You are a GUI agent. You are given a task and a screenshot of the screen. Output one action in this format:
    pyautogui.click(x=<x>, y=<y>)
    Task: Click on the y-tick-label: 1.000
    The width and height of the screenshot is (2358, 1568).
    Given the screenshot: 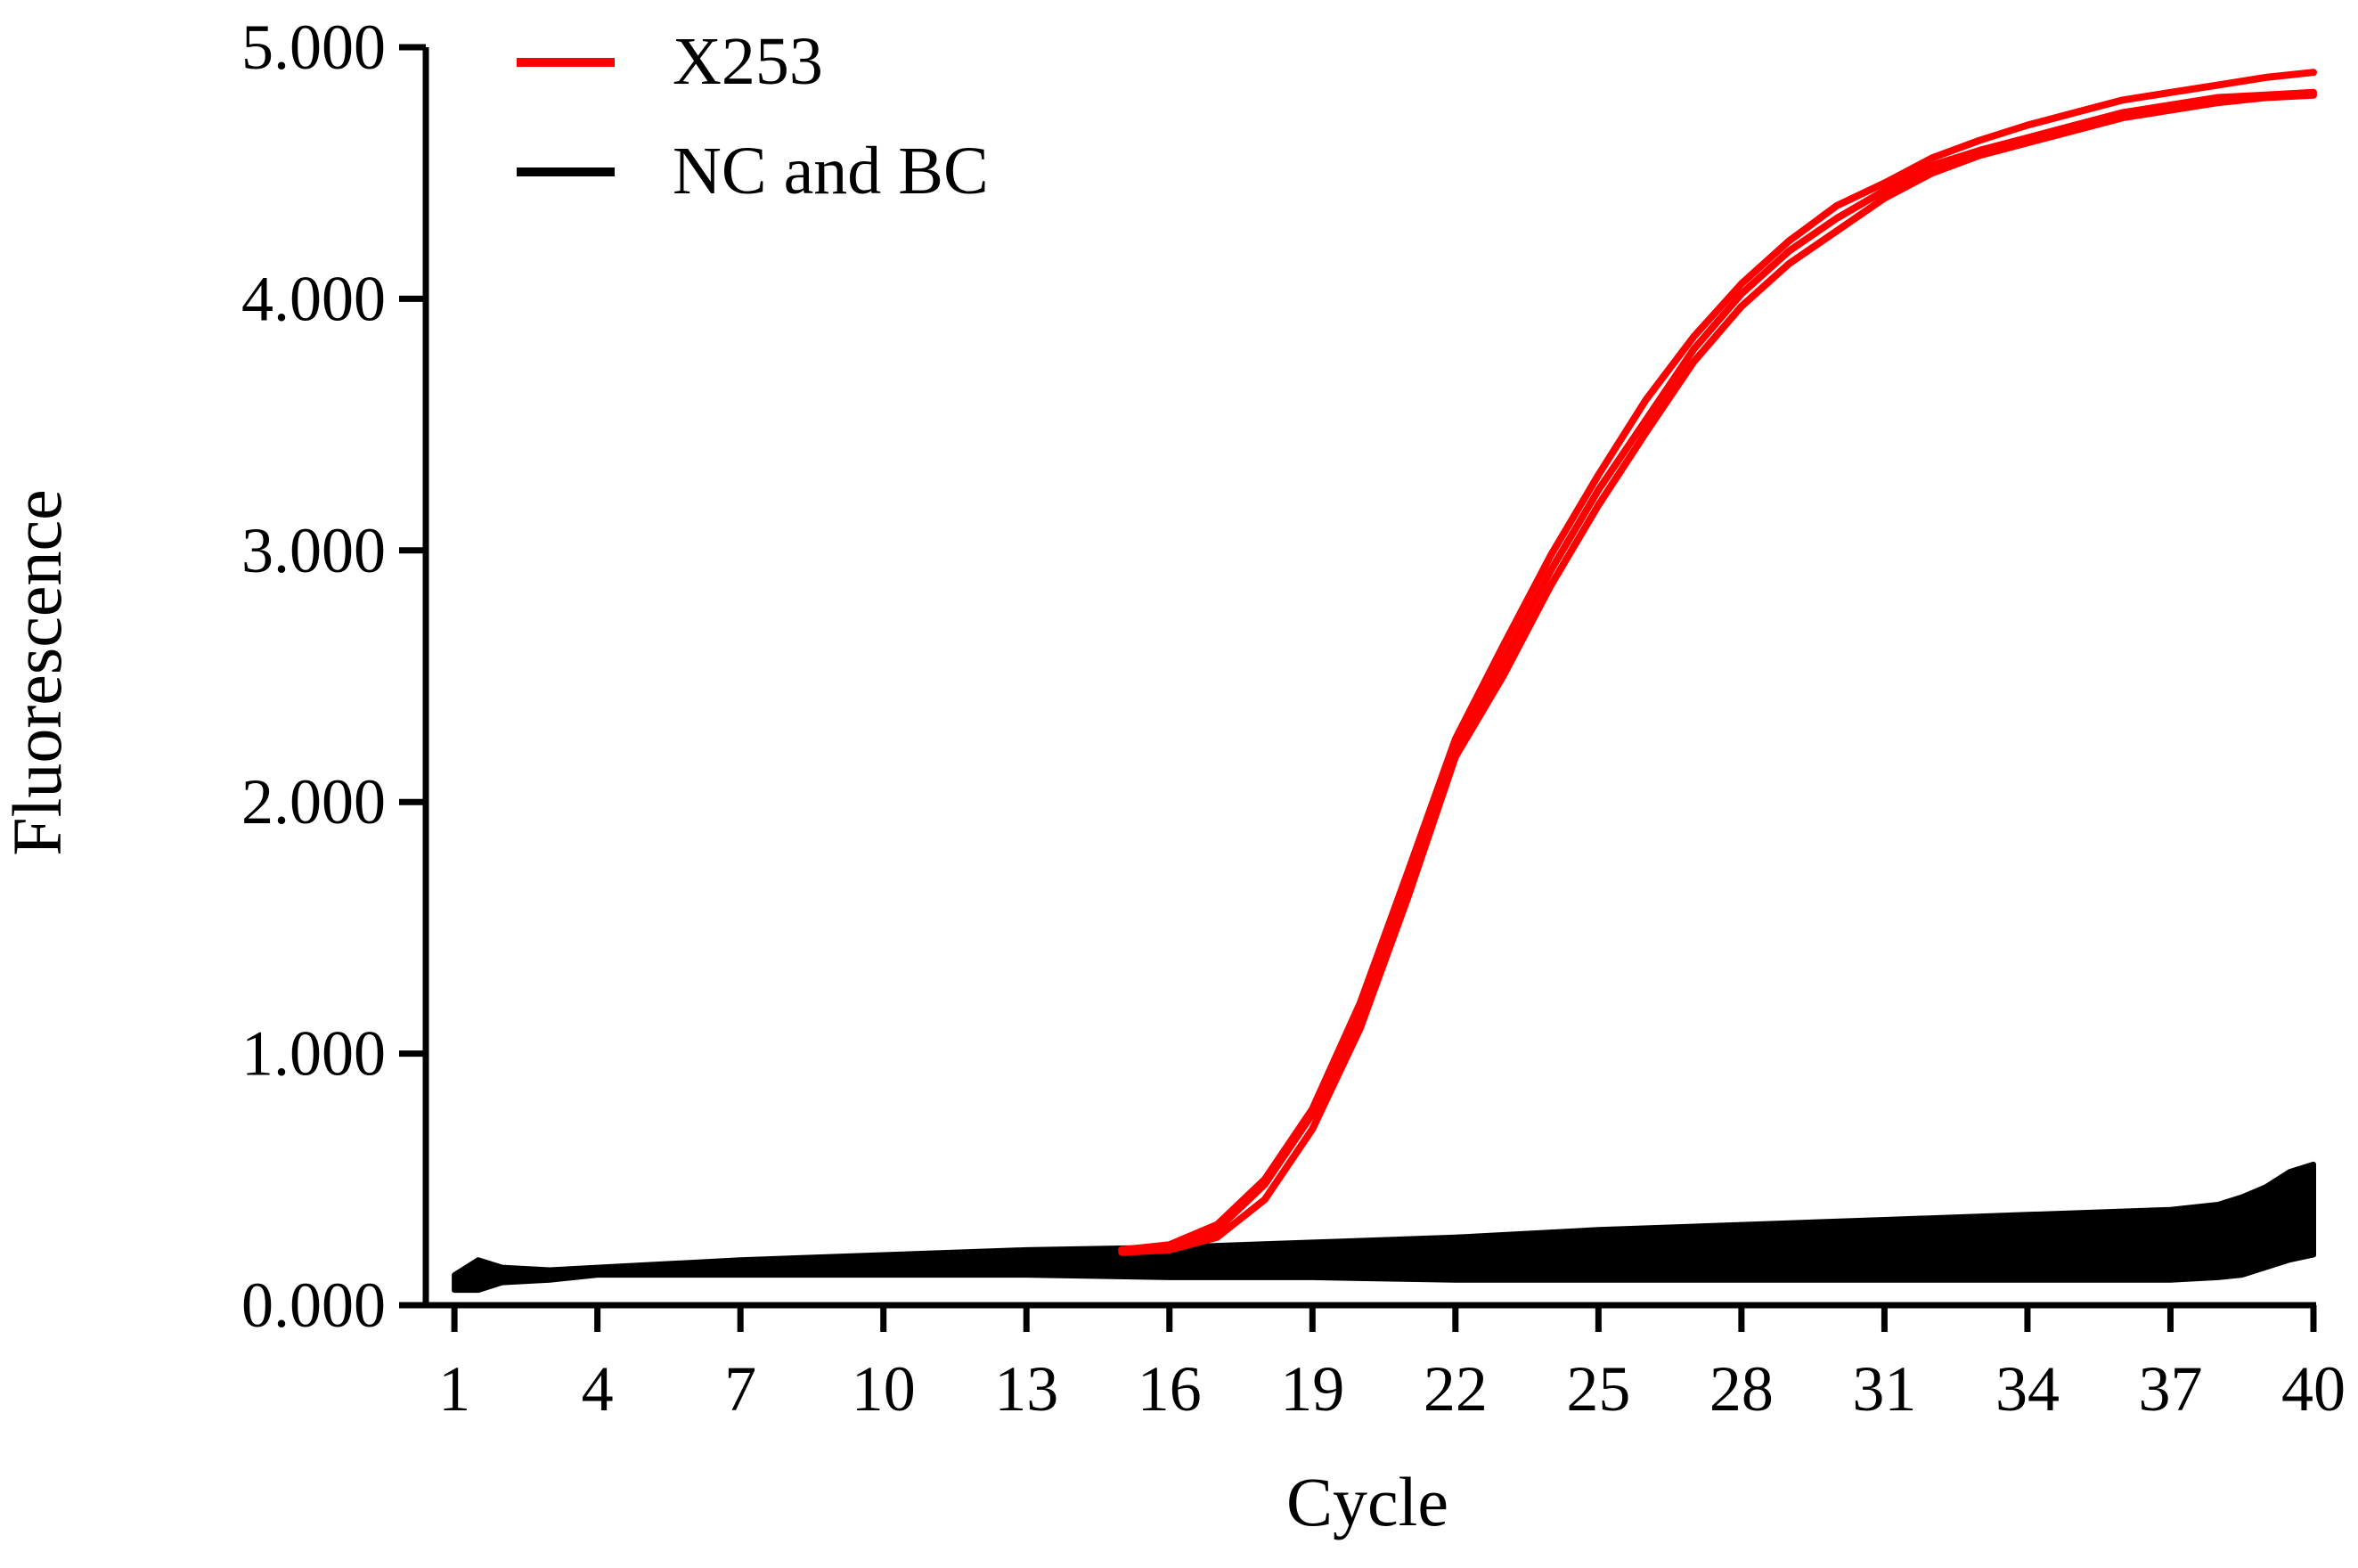 What is the action you would take?
    pyautogui.click(x=313, y=1054)
    